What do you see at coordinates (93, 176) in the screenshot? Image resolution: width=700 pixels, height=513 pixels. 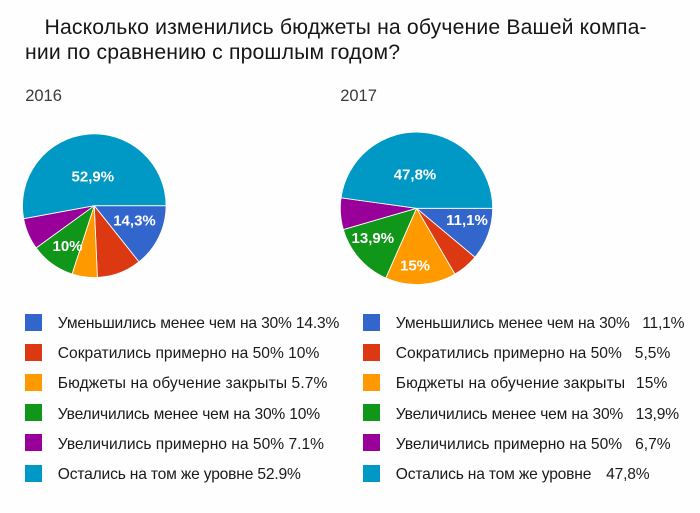 I see `svg-text: 52,9%` at bounding box center [93, 176].